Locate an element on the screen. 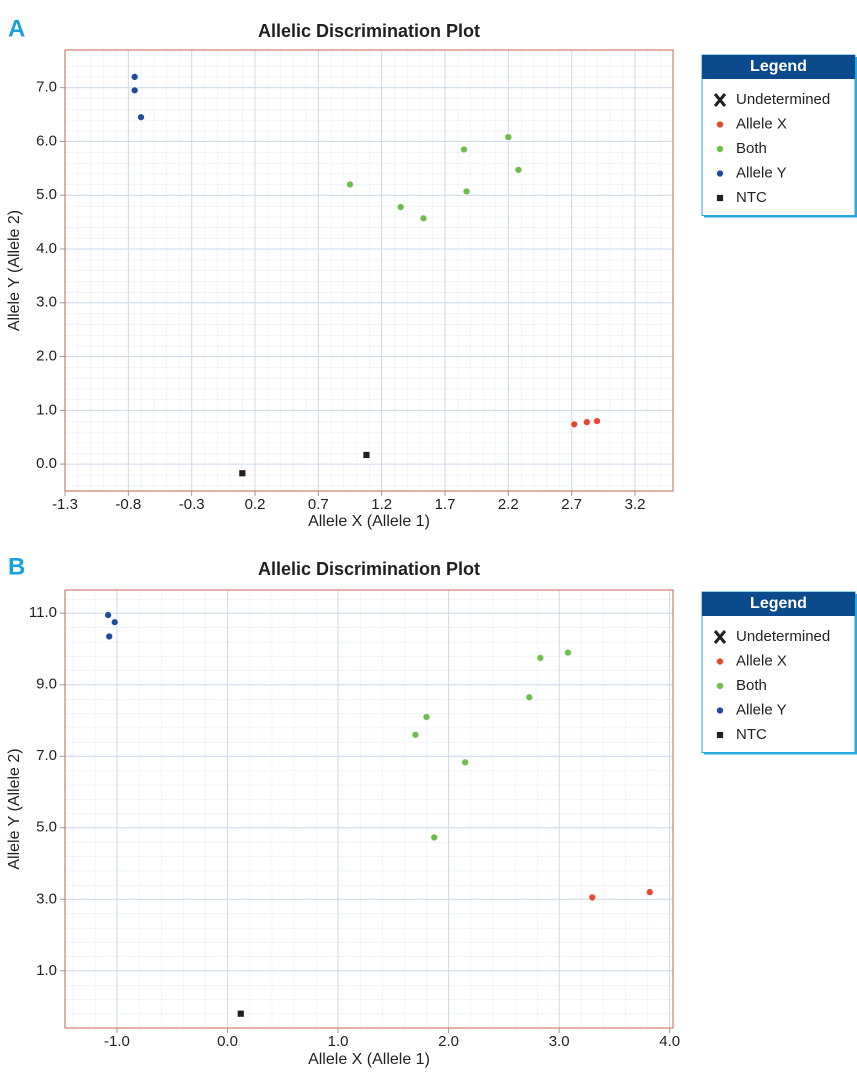 This screenshot has width=857, height=1074. y-tick-label: 6.0 is located at coordinates (46, 140).